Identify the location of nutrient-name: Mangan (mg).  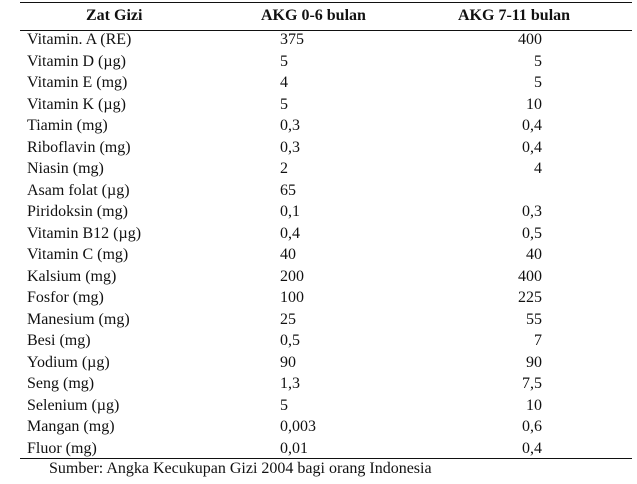
(71, 426).